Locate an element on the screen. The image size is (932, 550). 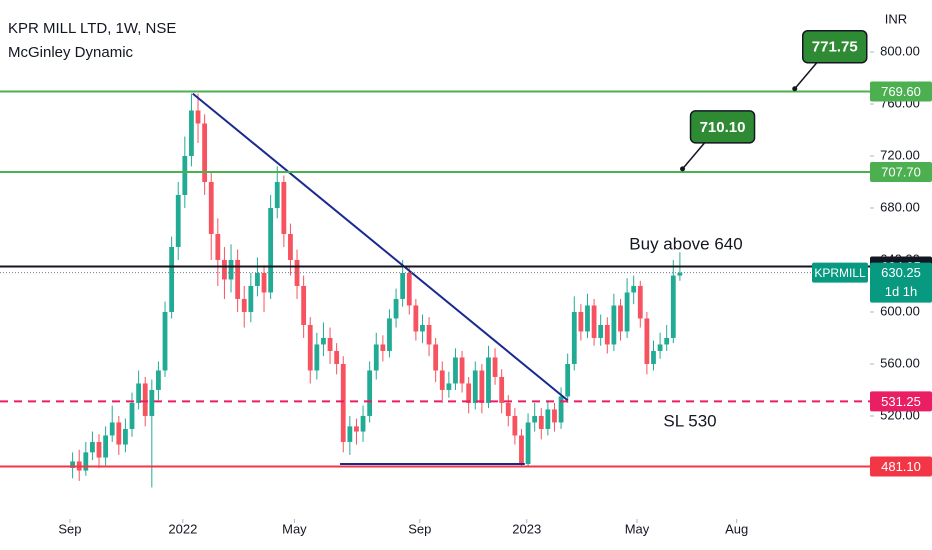
level-label: 531.25 is located at coordinates (901, 401).